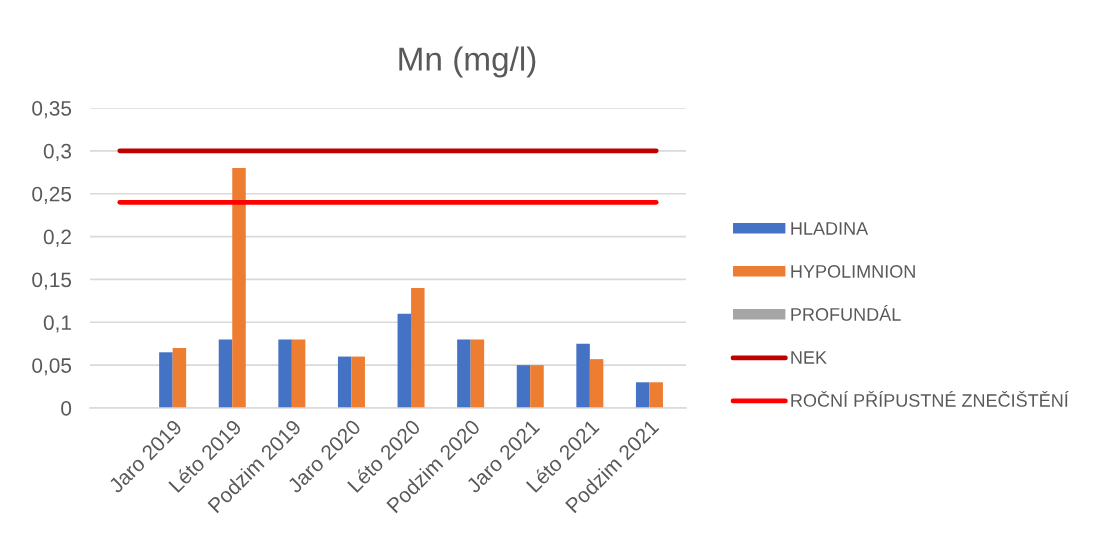  Describe the element at coordinates (66, 408) in the screenshot. I see `y-tick-label: 0` at that location.